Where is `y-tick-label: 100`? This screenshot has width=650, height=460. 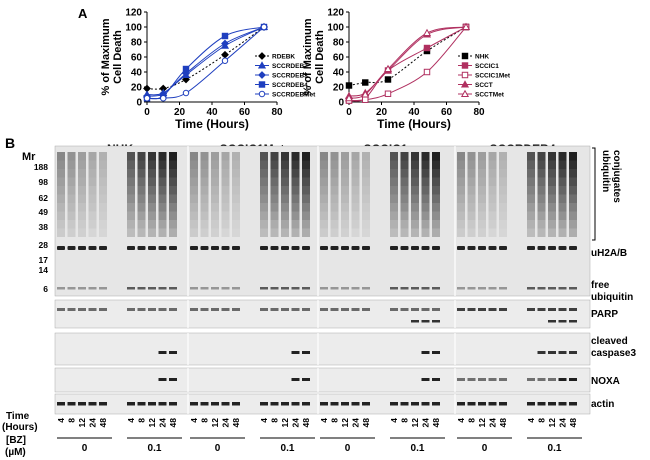 y-tick-label: 100 is located at coordinates (335, 28).